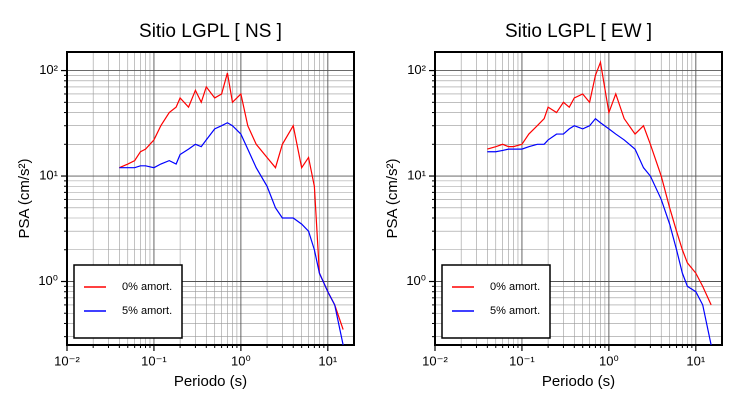 Image resolution: width=730 pixels, height=400 pixels. I want to click on chart-title: Sitio LGPL [ NS ], so click(210, 31).